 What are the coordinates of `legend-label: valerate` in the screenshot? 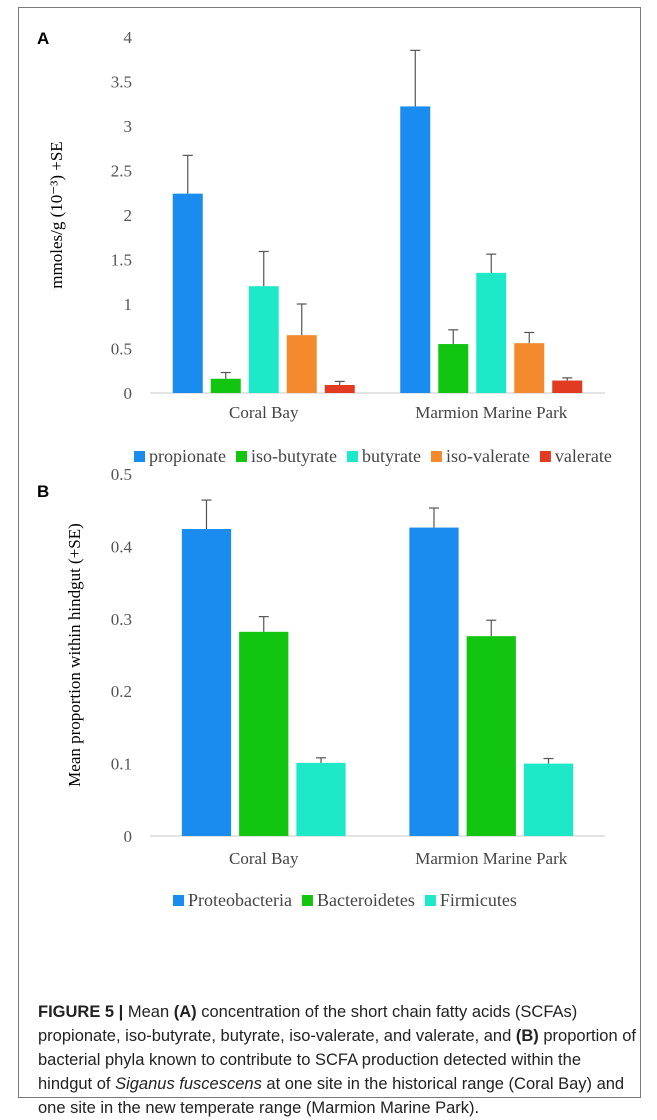 It's located at (583, 456).